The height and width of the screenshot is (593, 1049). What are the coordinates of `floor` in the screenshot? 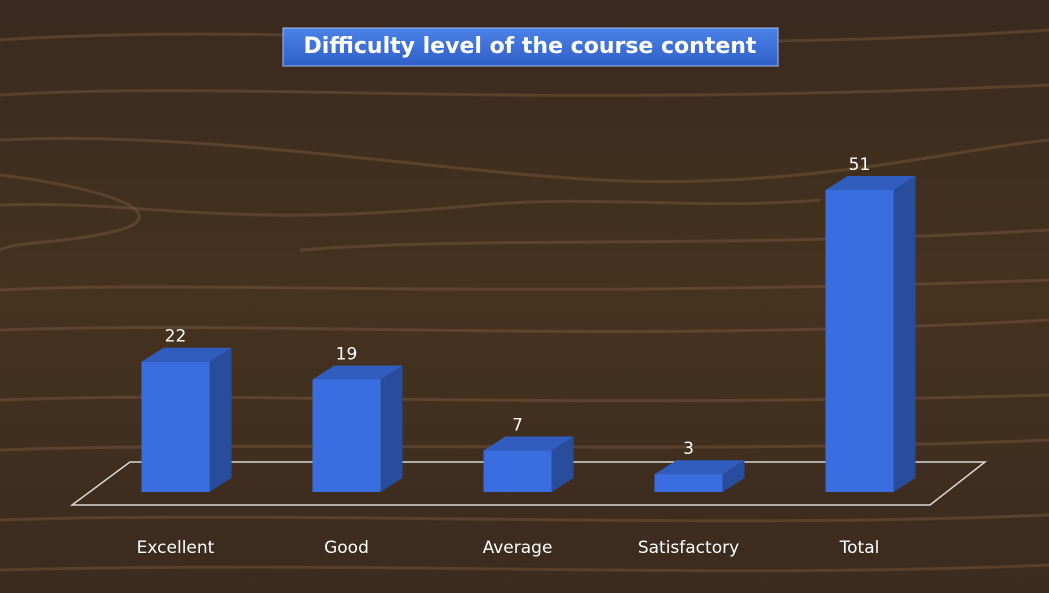 It's located at (528, 483).